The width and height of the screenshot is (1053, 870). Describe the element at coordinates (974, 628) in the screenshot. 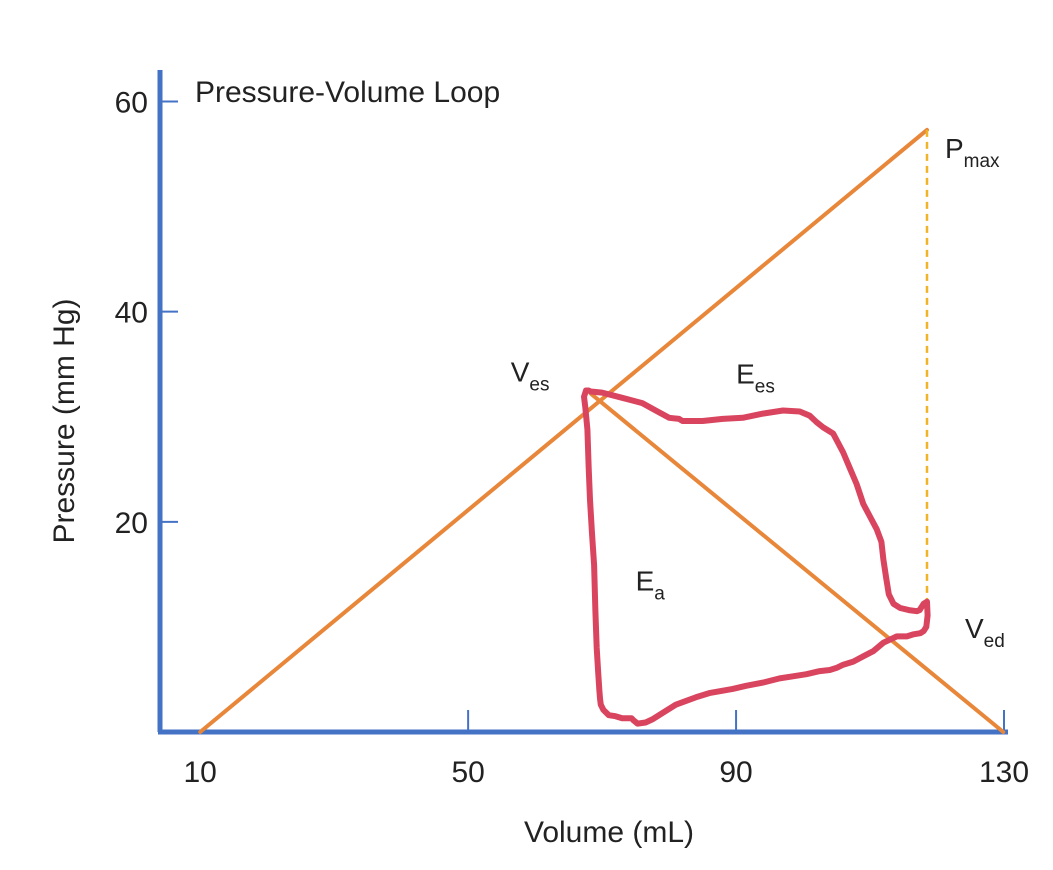

I see `annotation-ved-main: V` at that location.